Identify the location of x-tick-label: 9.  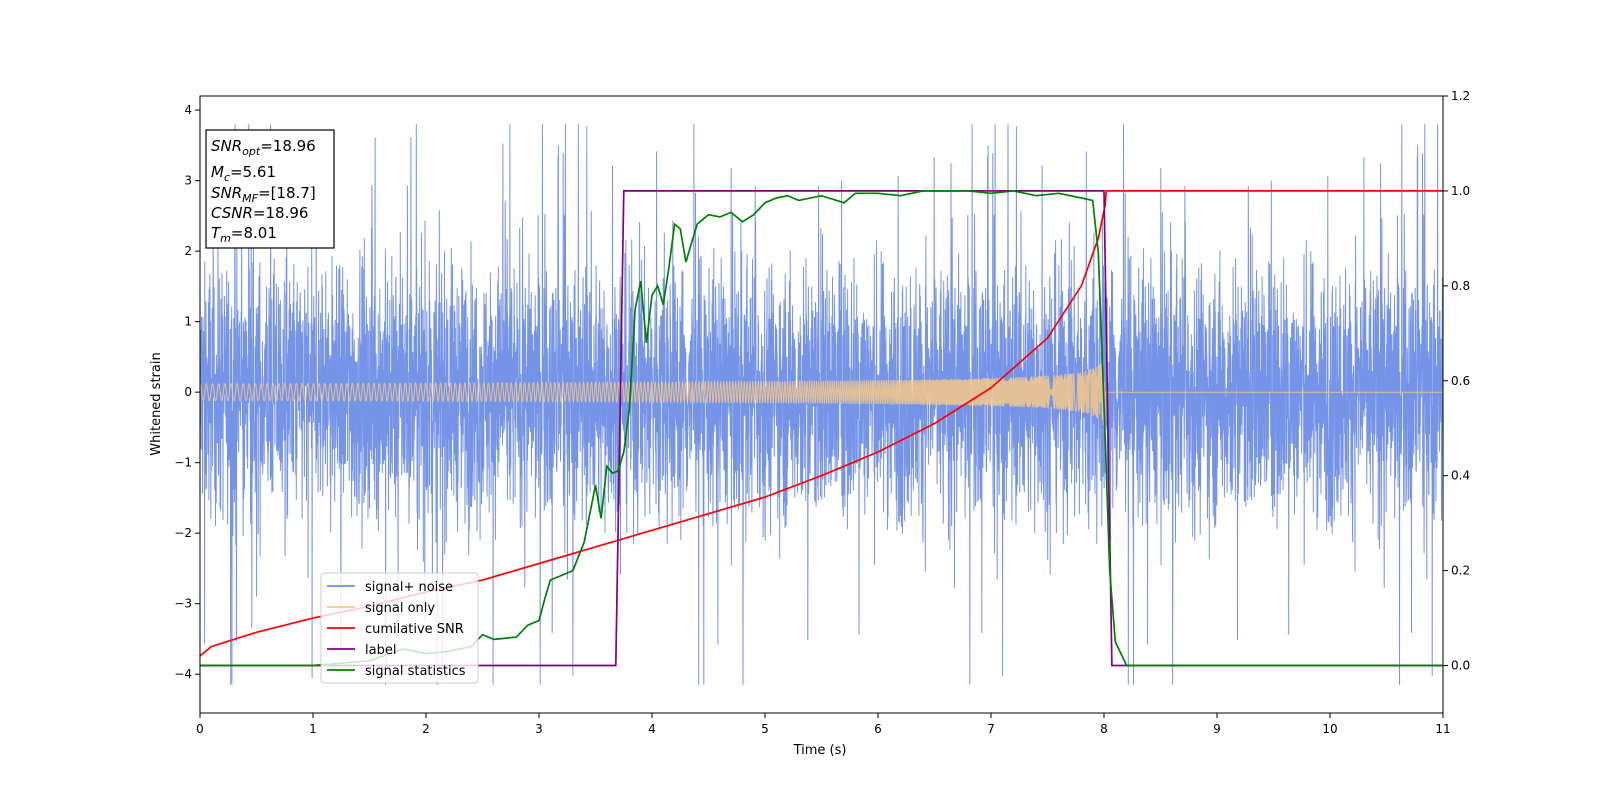
(1217, 729).